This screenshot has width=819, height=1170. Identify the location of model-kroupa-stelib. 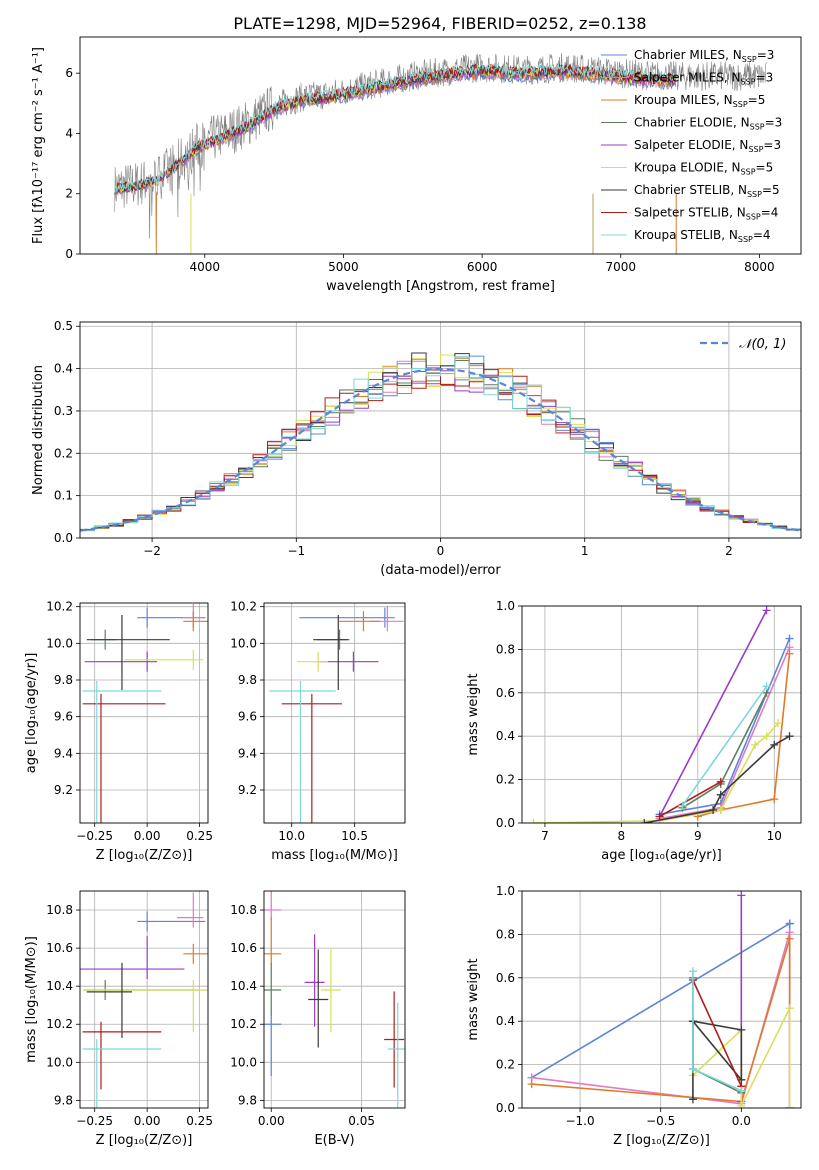
(395, 127).